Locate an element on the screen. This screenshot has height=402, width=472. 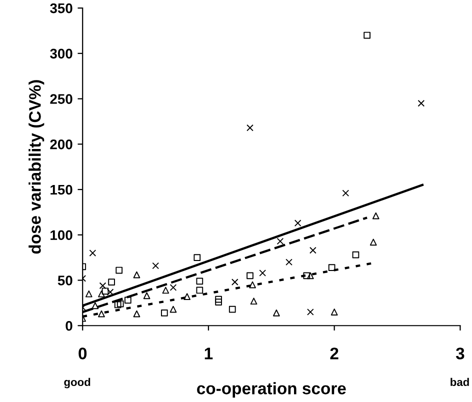
x-axis-title: co-operation score is located at coordinates (271, 390).